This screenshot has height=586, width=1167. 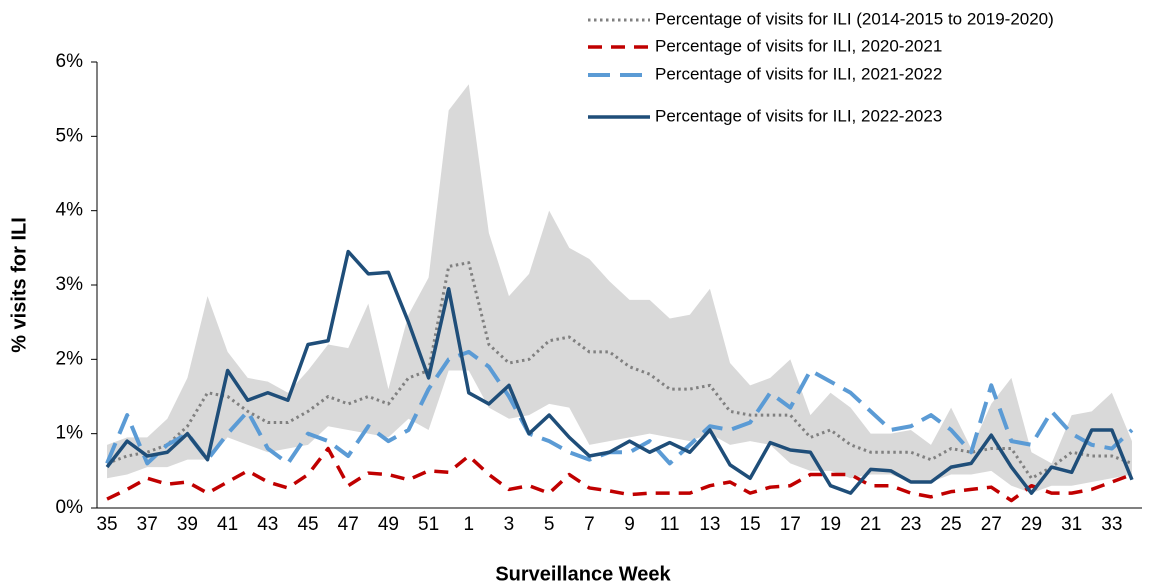 I want to click on x-tick-label: 31, so click(x=1071, y=524).